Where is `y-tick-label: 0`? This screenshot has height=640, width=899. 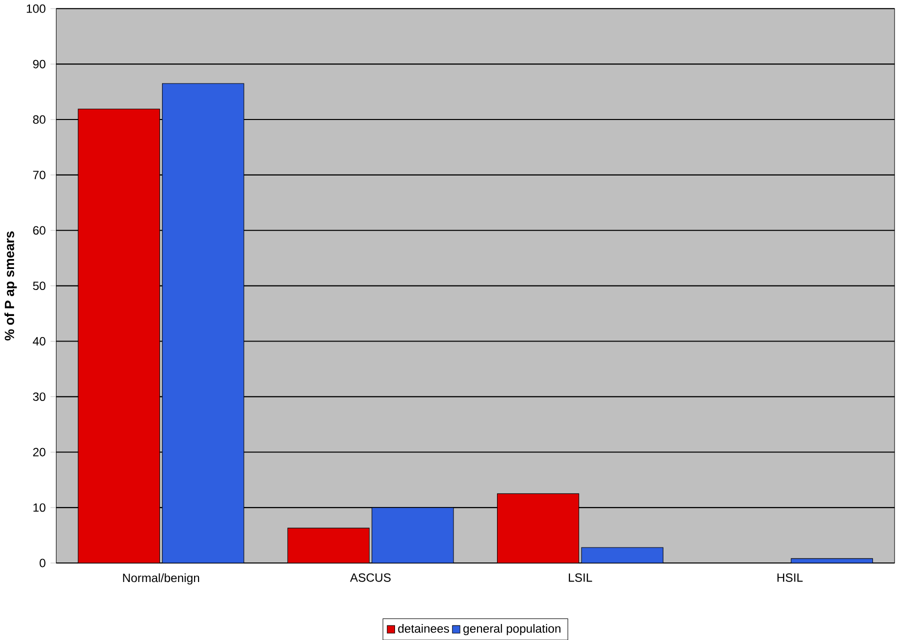 y-tick-label: 0 is located at coordinates (43, 563).